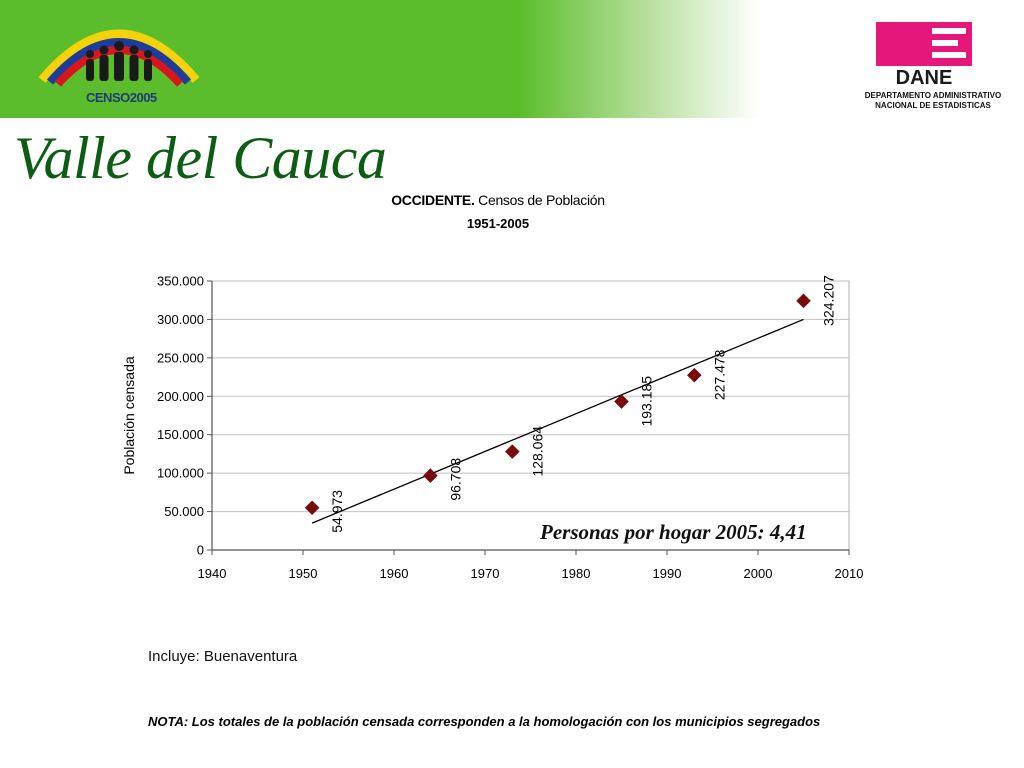  What do you see at coordinates (719, 374) in the screenshot?
I see `data-label: 227.478` at bounding box center [719, 374].